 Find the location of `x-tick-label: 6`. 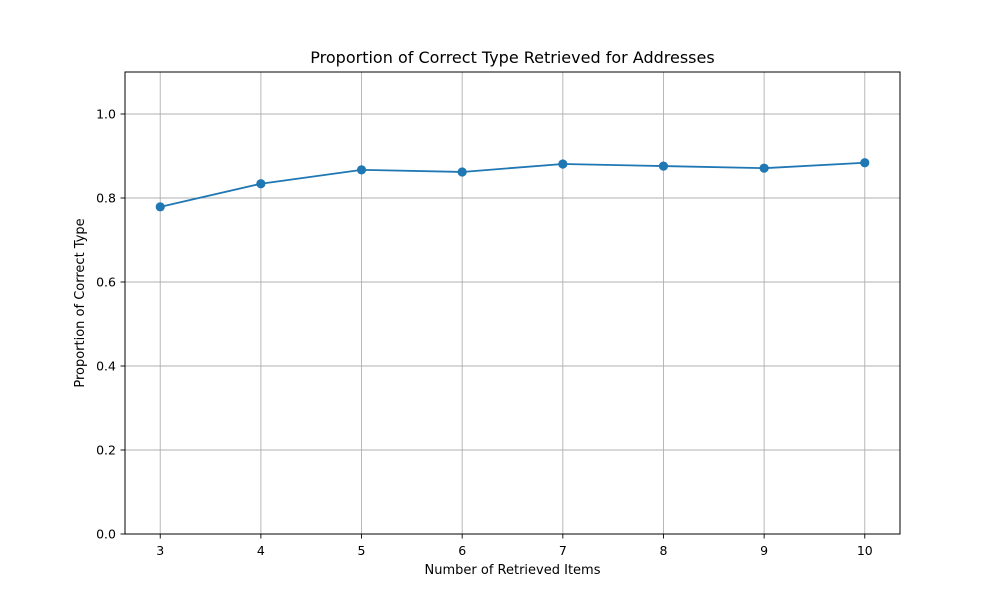

x-tick-label: 6 is located at coordinates (462, 550).